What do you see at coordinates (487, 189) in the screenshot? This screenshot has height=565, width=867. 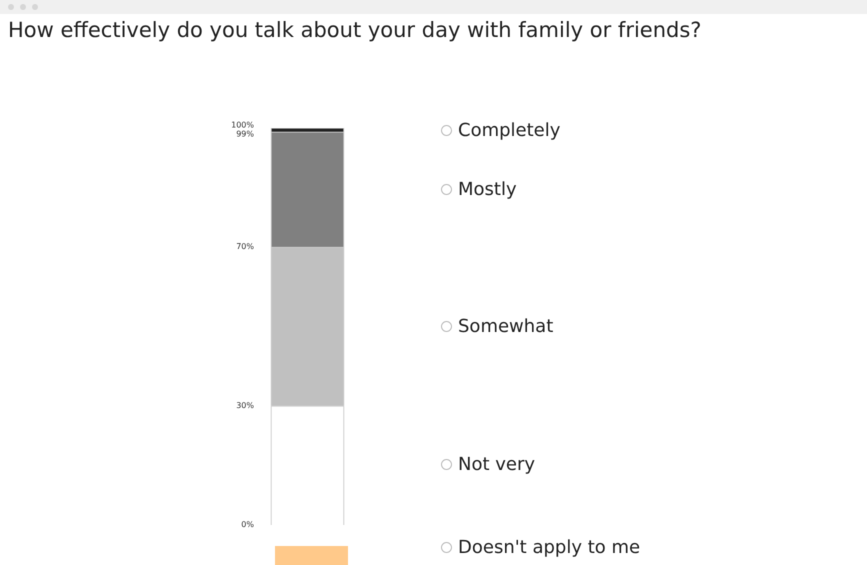 I see `text: Mostly` at bounding box center [487, 189].